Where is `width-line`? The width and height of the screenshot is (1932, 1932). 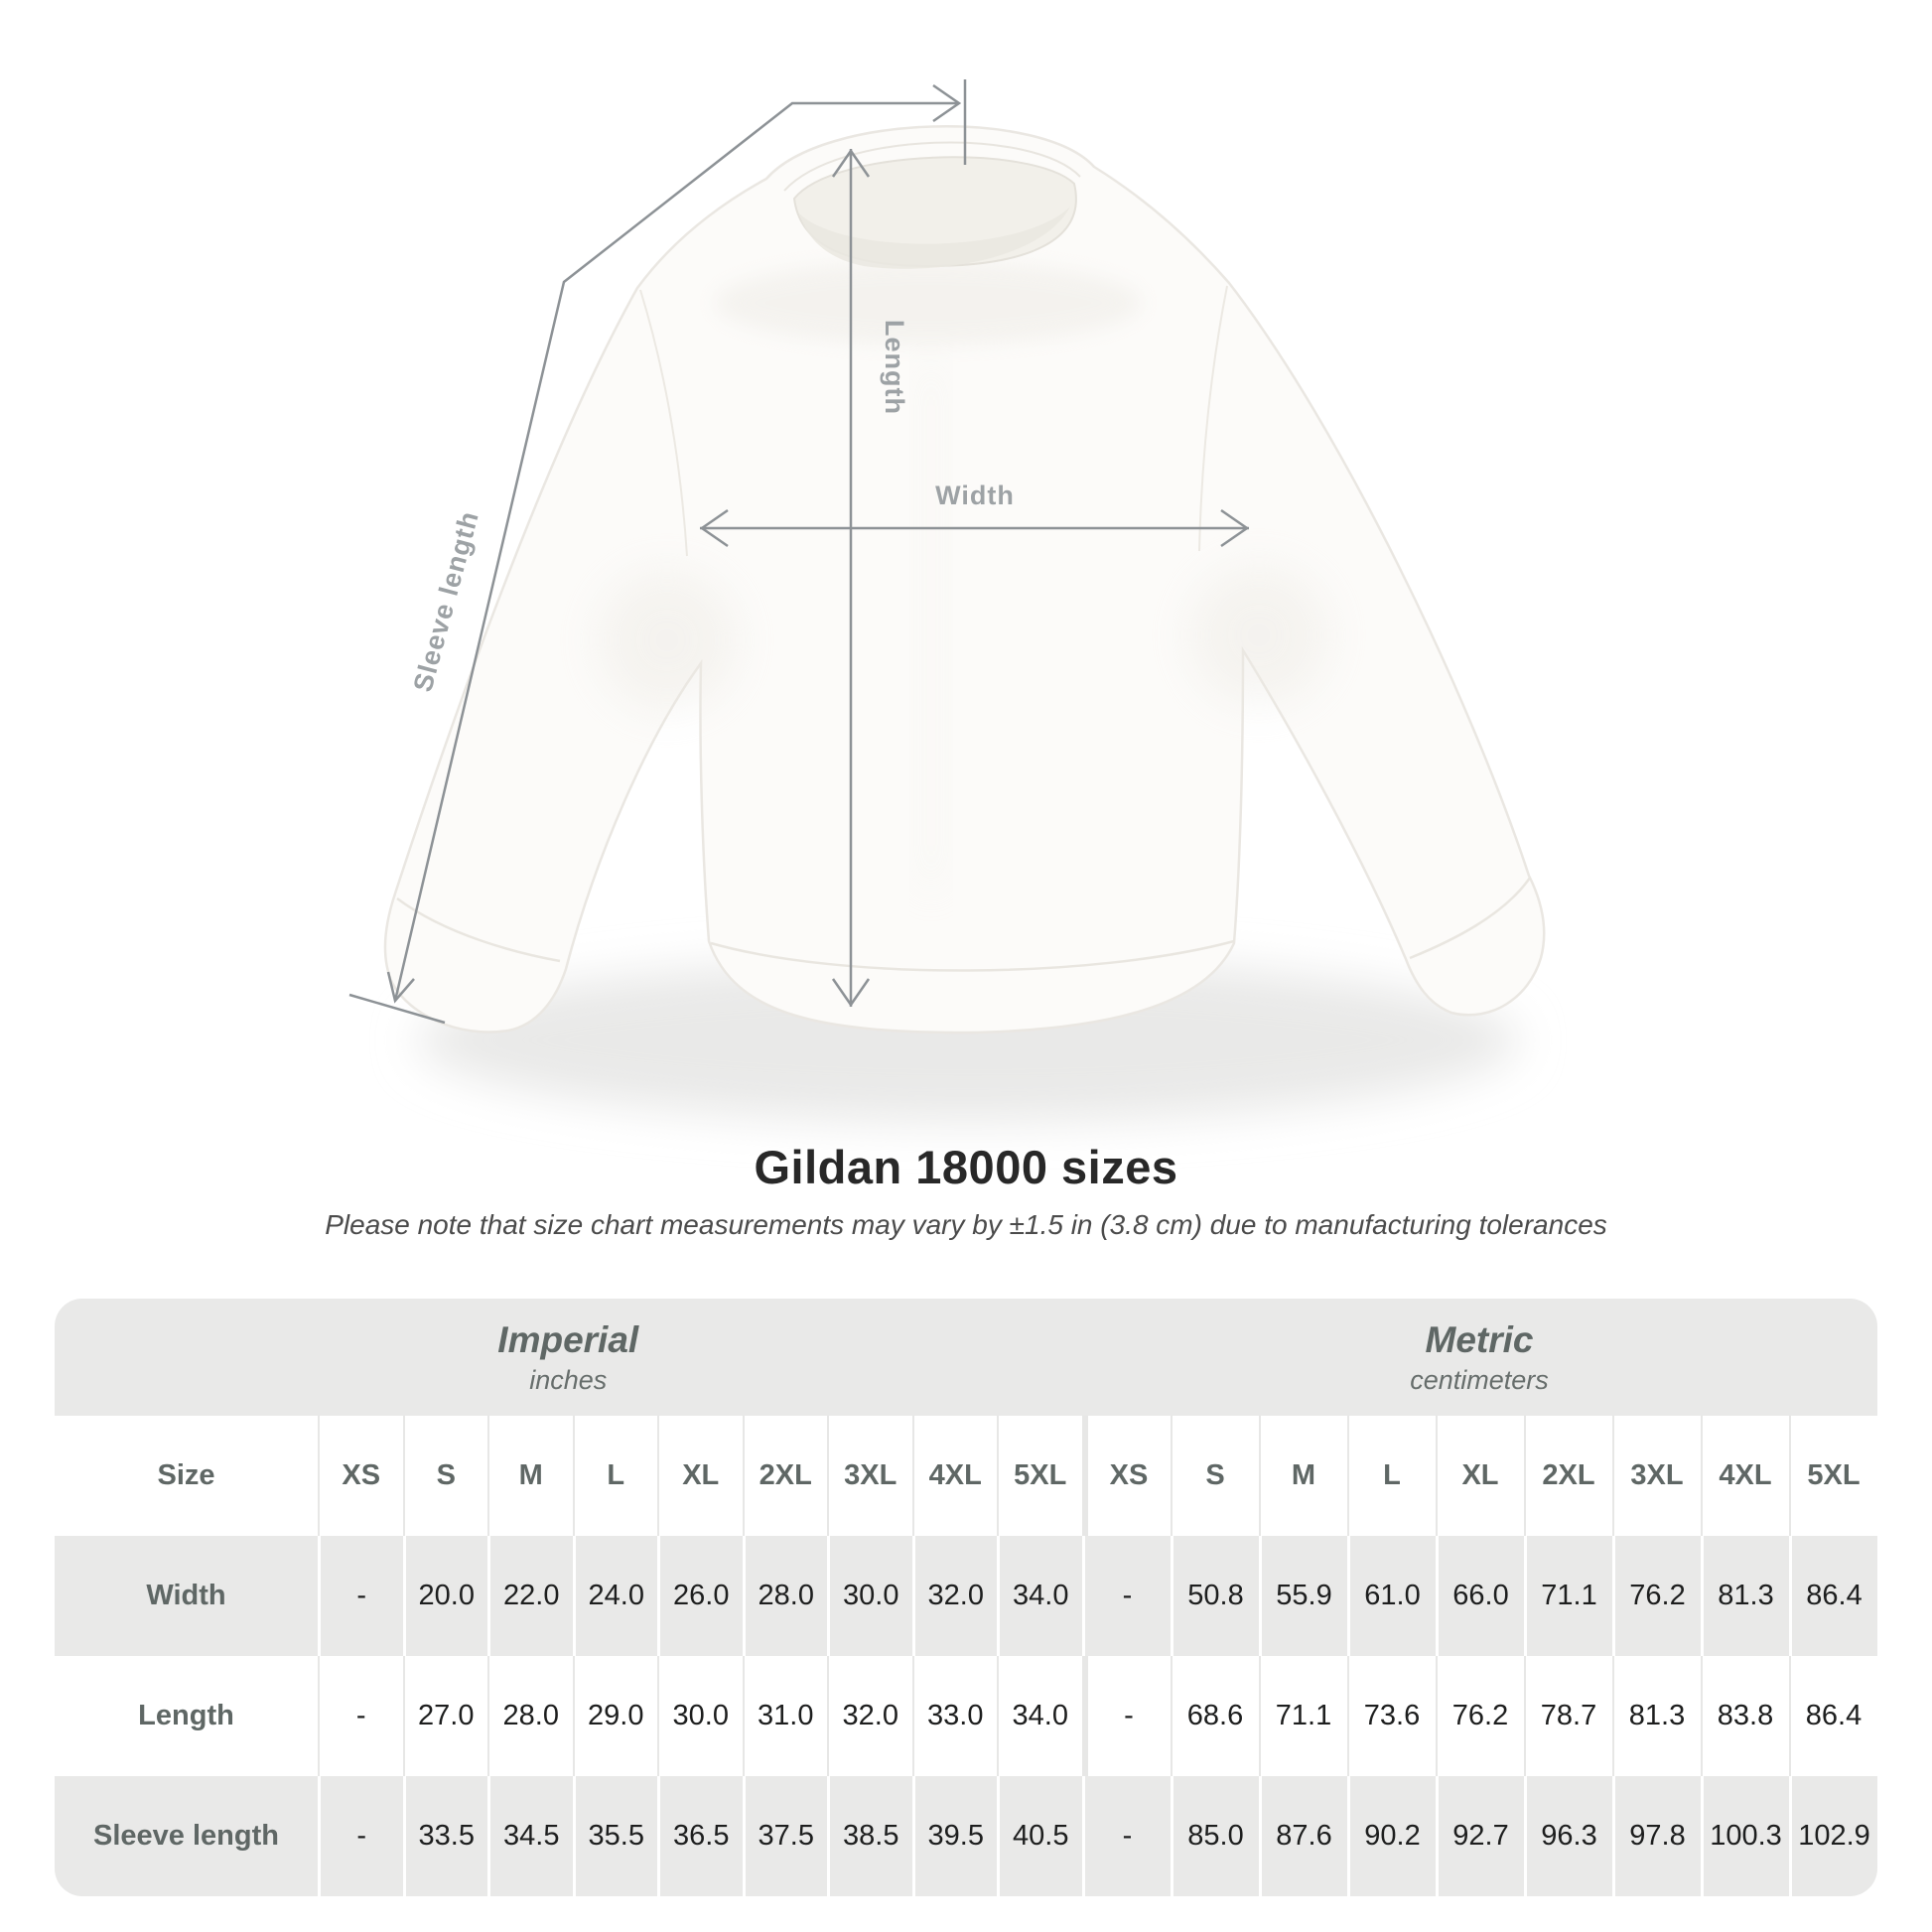
width-line is located at coordinates (975, 528).